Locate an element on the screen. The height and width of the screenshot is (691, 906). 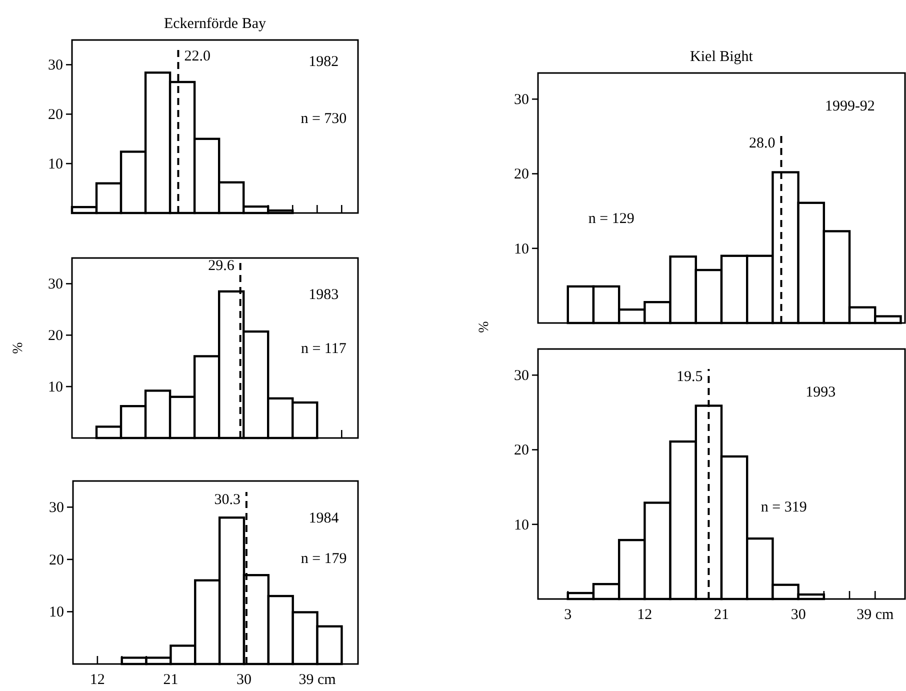
annotation: n = 117 is located at coordinates (323, 349).